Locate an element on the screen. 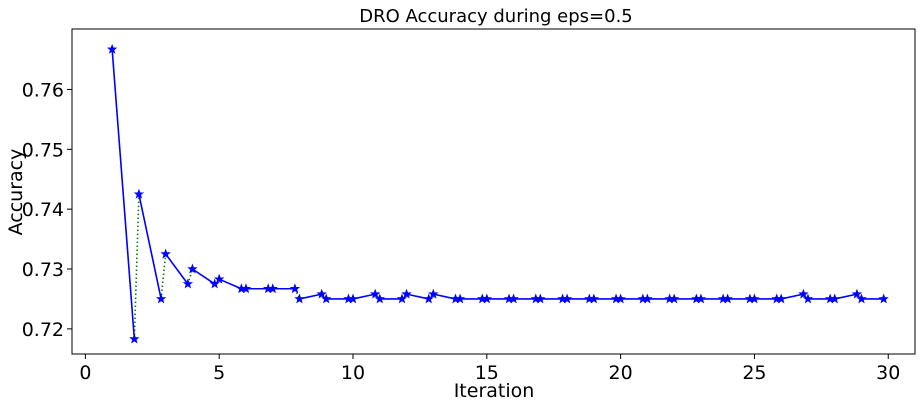 Image resolution: width=920 pixels, height=407 pixels. chart-title: DRO Accuracy during eps=0.5 is located at coordinates (496, 16).